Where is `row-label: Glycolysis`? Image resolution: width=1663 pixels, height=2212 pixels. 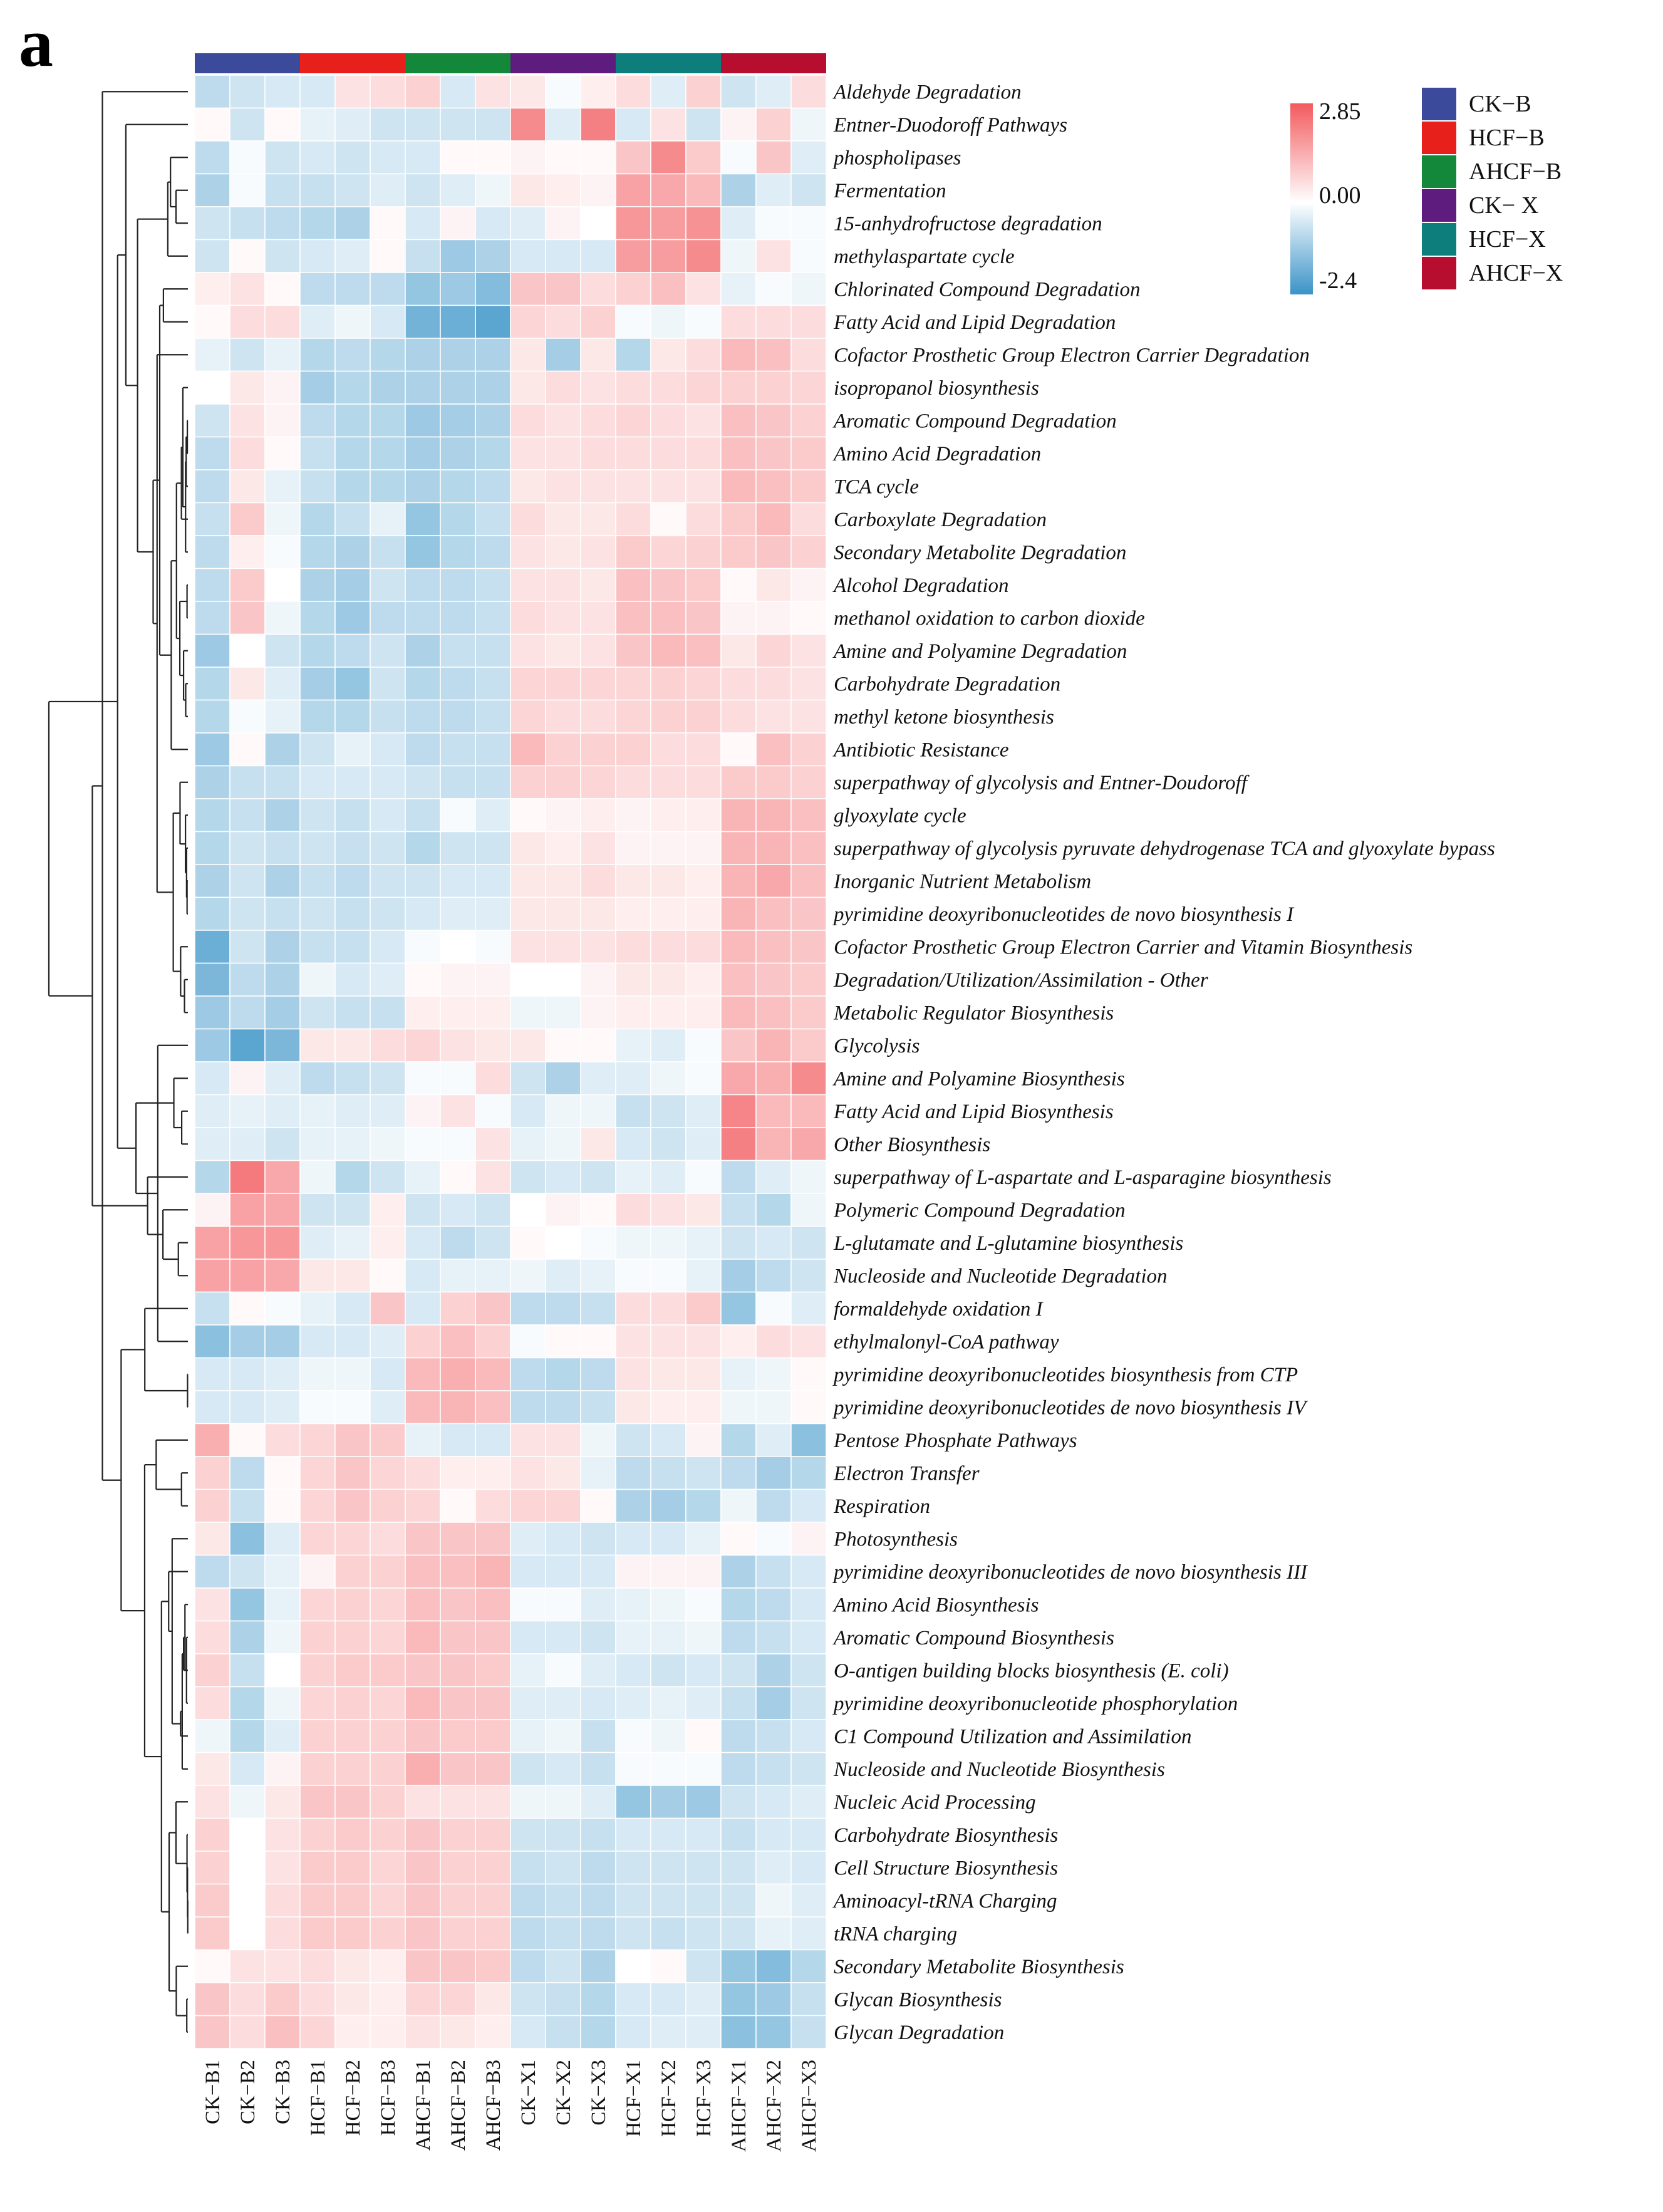 row-label: Glycolysis is located at coordinates (877, 1046).